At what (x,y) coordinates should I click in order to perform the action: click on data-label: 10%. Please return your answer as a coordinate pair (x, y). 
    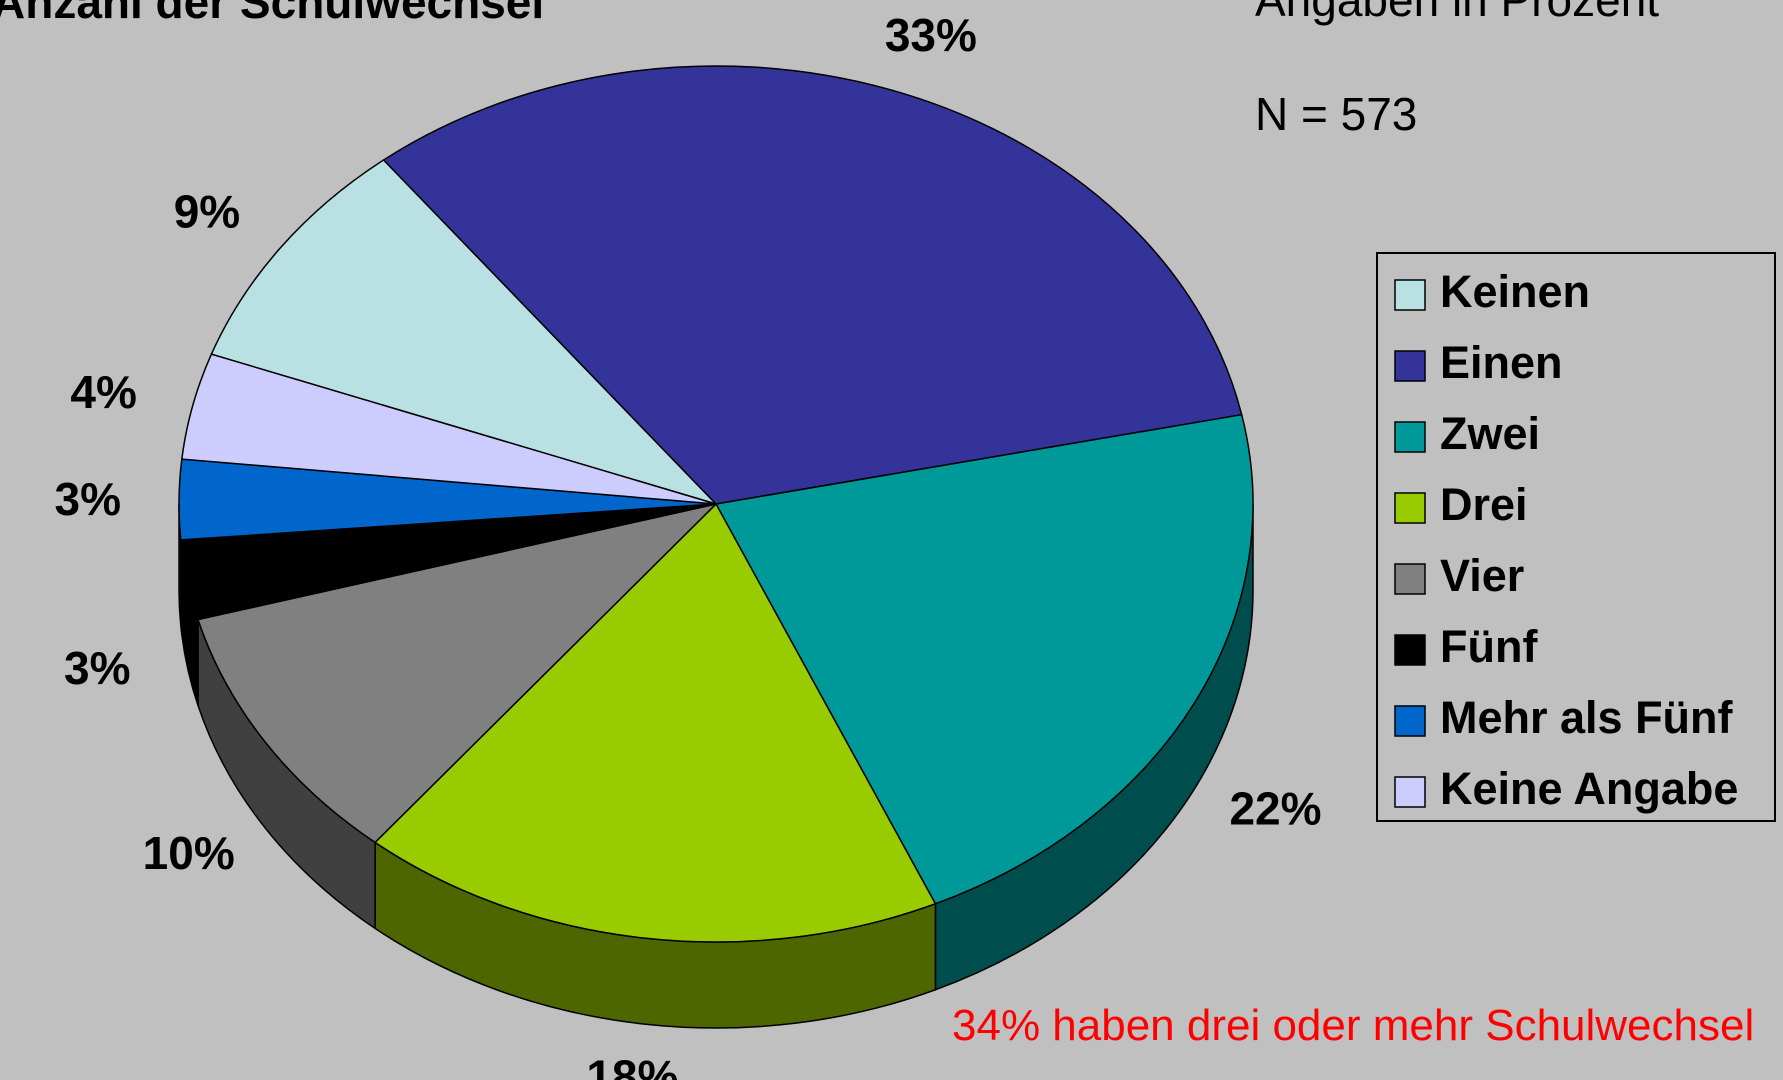
    Looking at the image, I should click on (189, 853).